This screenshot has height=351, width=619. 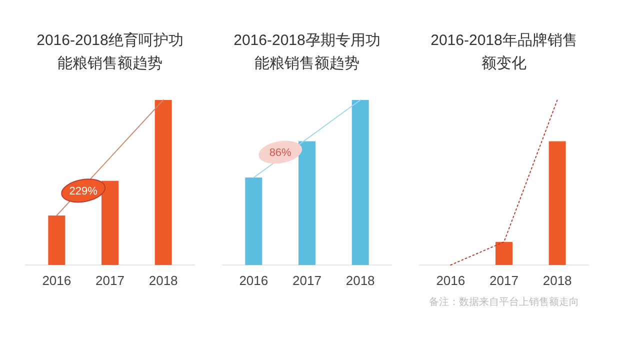 I want to click on annotation: 229%, so click(x=83, y=192).